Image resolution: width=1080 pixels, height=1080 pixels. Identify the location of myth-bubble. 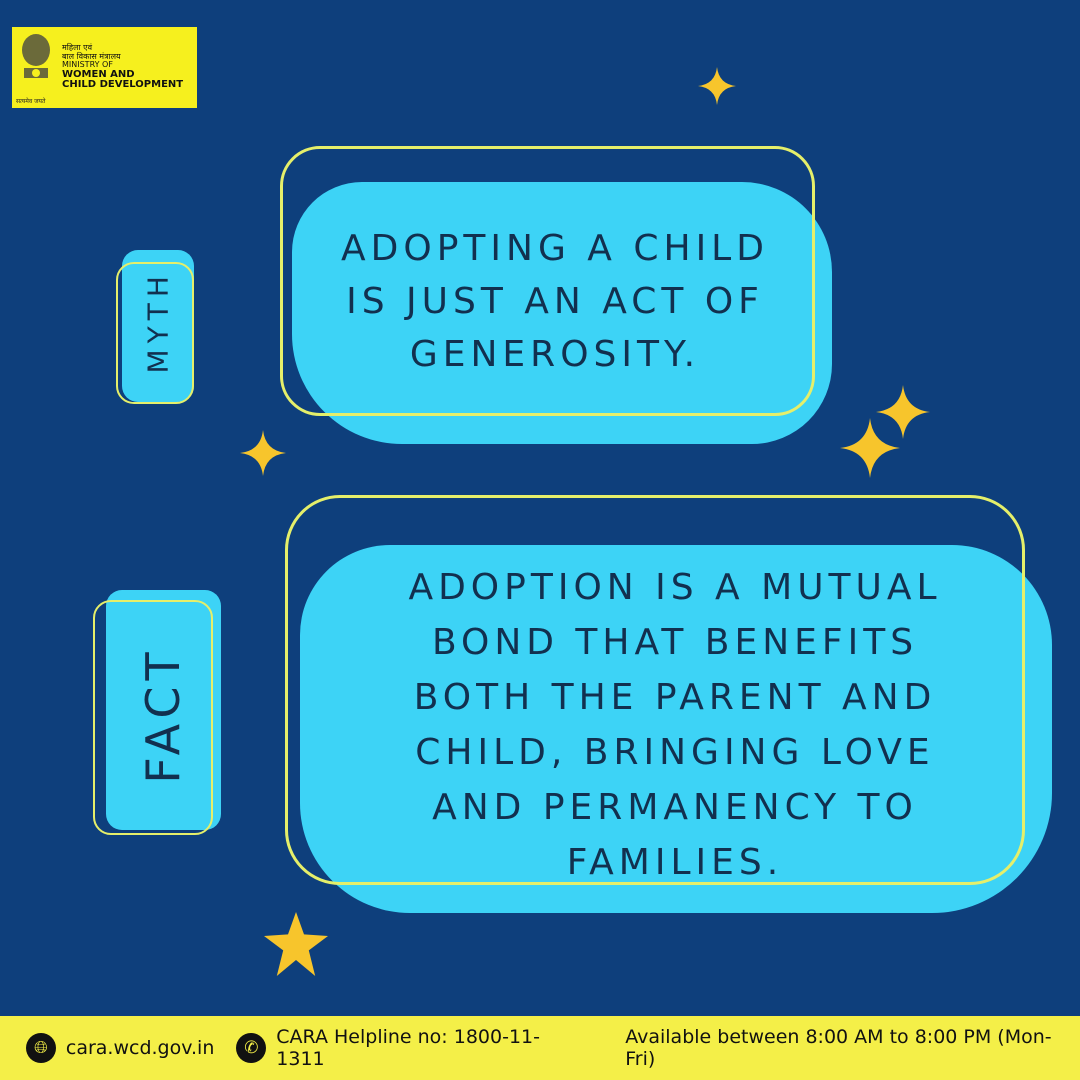
(562, 313).